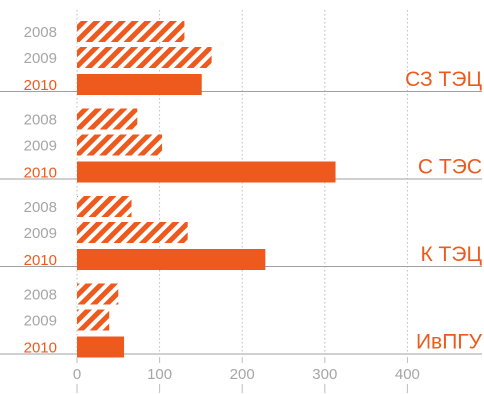  What do you see at coordinates (98, 294) in the screenshot?
I see `bar-4-2008` at bounding box center [98, 294].